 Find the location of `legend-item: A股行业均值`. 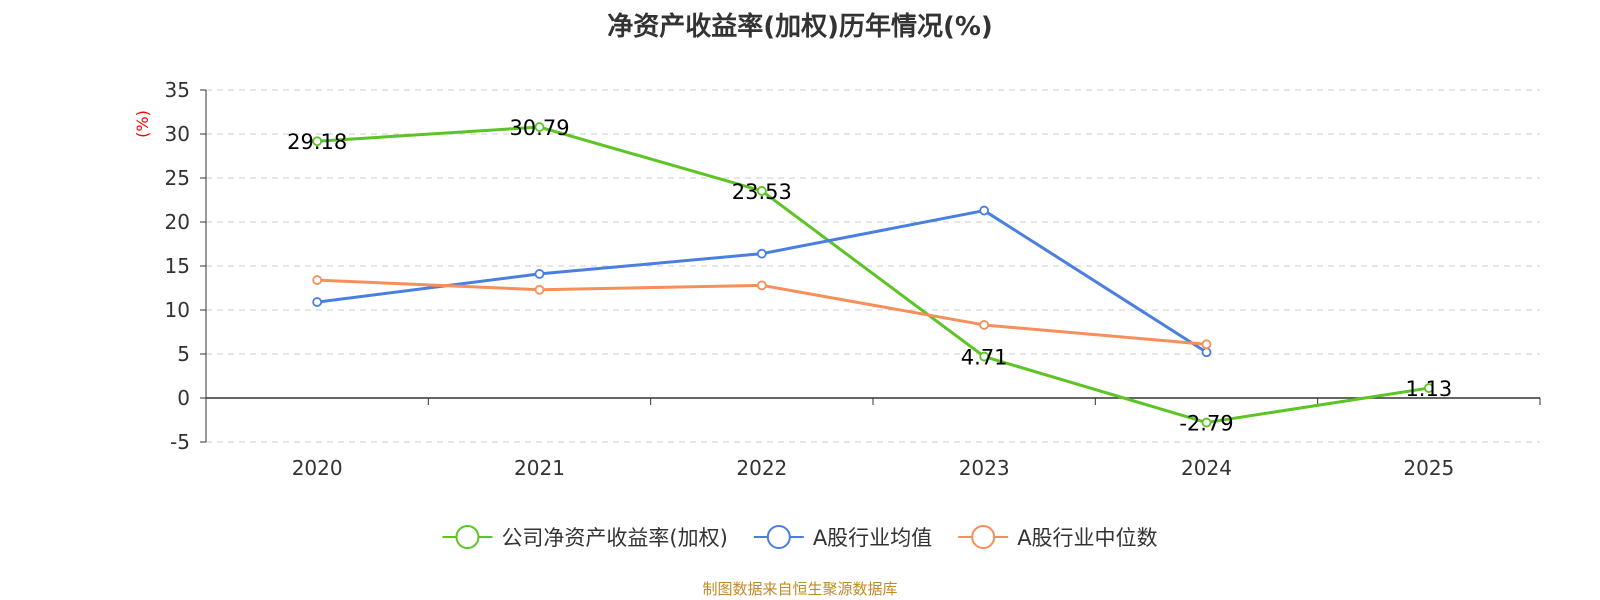

legend-item: A股行业均值 is located at coordinates (842, 537).